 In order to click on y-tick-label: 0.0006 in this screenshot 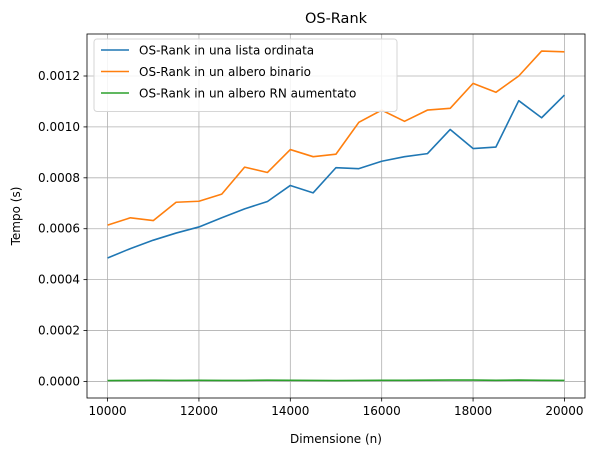, I will do `click(59, 229)`.